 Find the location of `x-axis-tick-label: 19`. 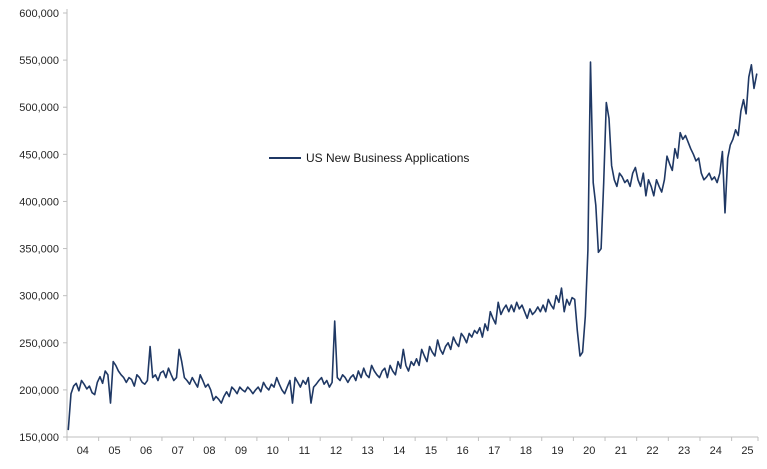

x-axis-tick-label: 19 is located at coordinates (557, 451).